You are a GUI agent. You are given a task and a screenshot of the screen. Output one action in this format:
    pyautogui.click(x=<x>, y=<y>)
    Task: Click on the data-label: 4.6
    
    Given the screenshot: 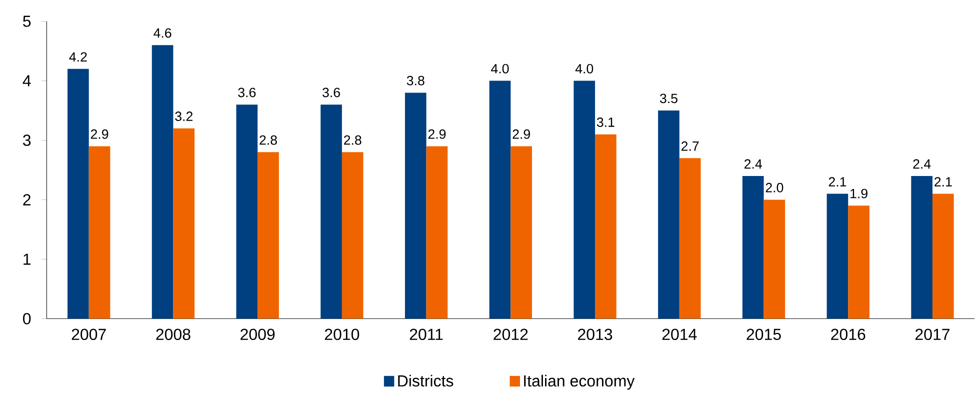 What is the action you would take?
    pyautogui.click(x=163, y=33)
    